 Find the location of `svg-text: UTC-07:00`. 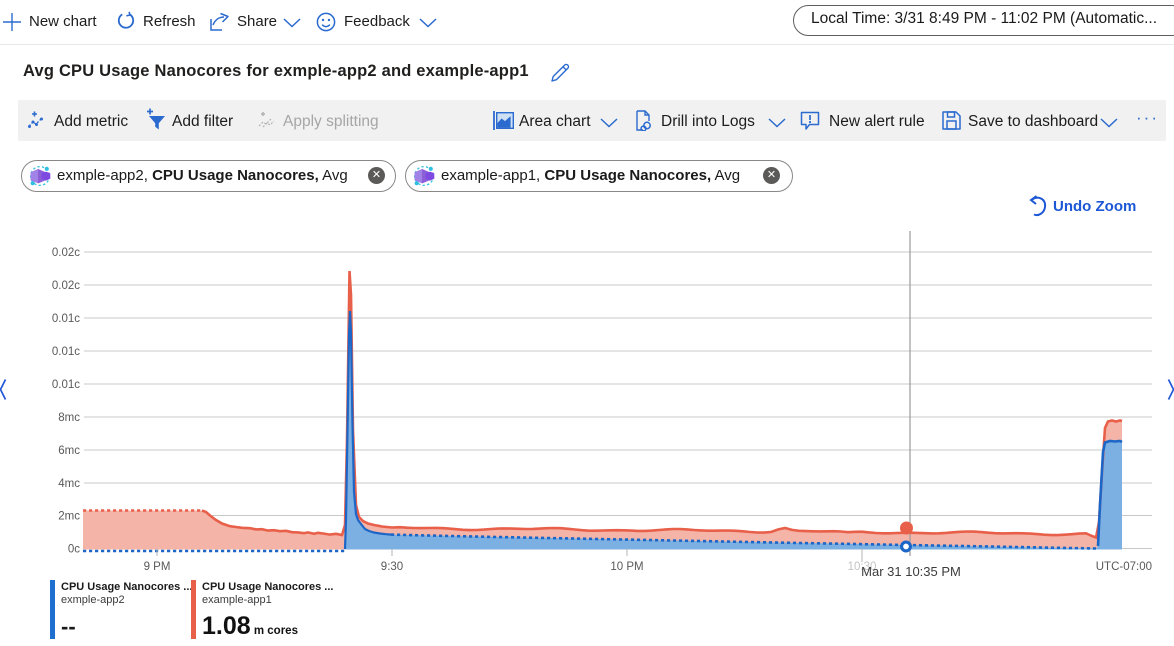

svg-text: UTC-07:00 is located at coordinates (1124, 567).